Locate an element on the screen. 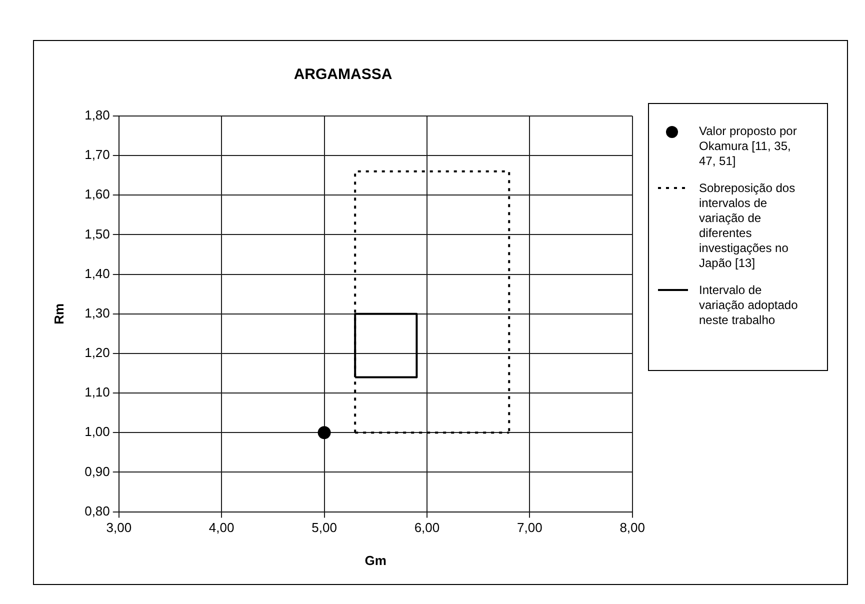 This screenshot has height=604, width=865. y-tick-label: 1,20 is located at coordinates (97, 352).